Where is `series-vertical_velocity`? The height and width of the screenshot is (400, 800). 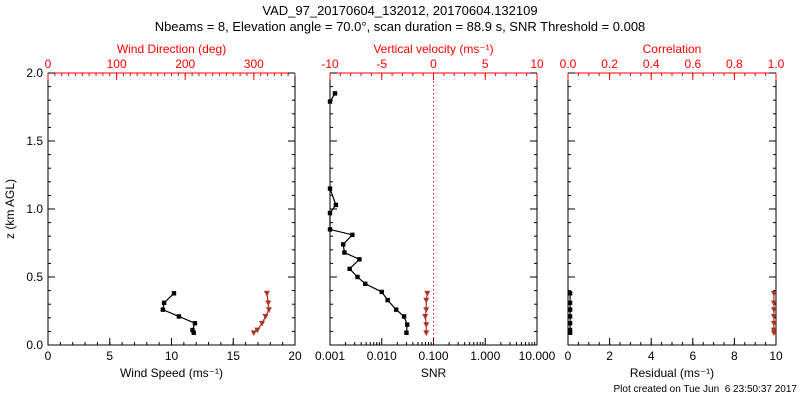 series-vertical_velocity is located at coordinates (426, 313).